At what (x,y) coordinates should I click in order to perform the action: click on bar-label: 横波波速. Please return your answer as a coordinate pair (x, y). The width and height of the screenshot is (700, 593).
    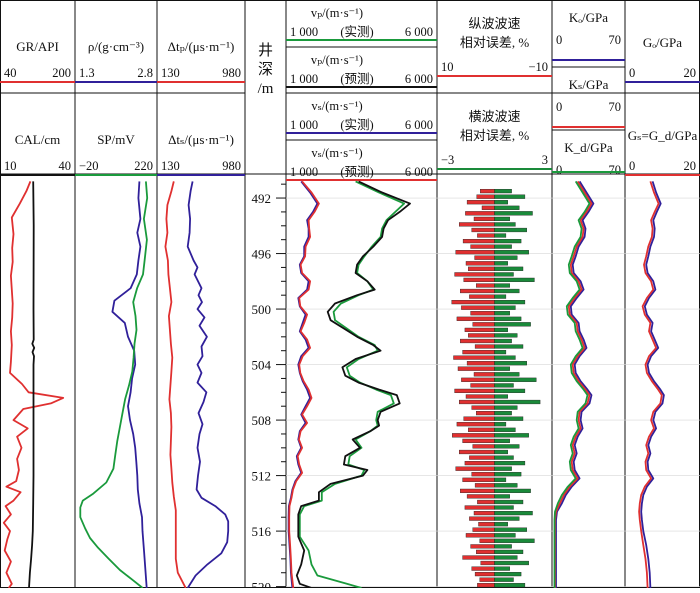
    Looking at the image, I should click on (494, 116).